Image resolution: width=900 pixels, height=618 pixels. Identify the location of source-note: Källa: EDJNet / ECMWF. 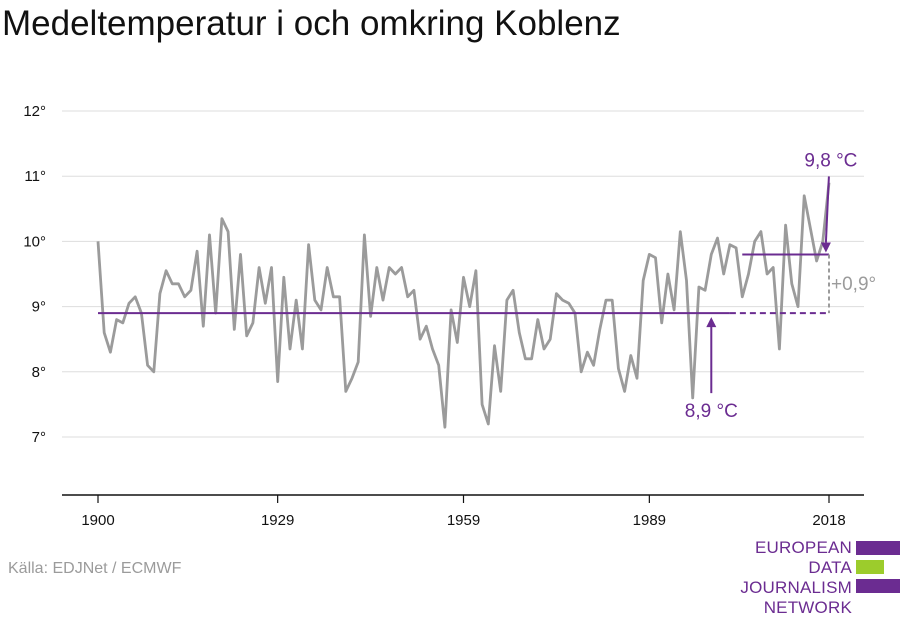
(95, 568).